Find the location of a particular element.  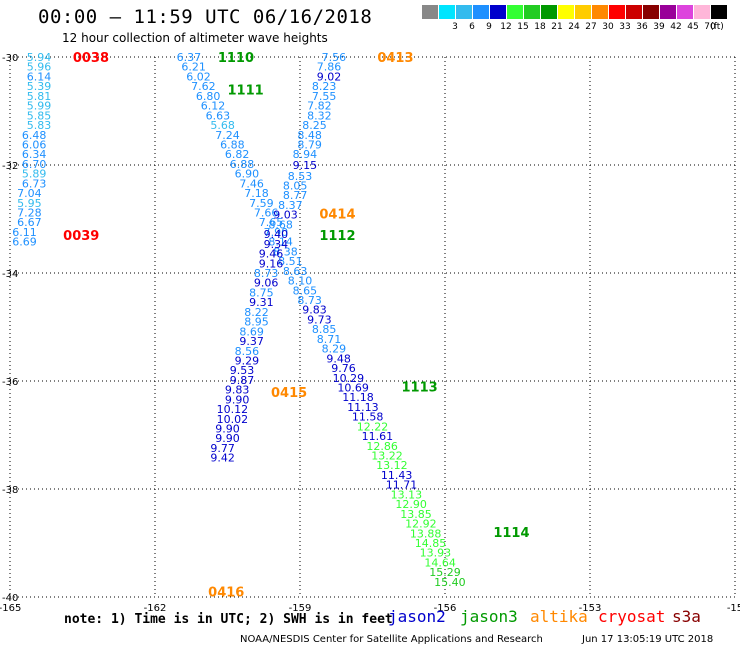

swh-value-label: 6.90 is located at coordinates (247, 174).